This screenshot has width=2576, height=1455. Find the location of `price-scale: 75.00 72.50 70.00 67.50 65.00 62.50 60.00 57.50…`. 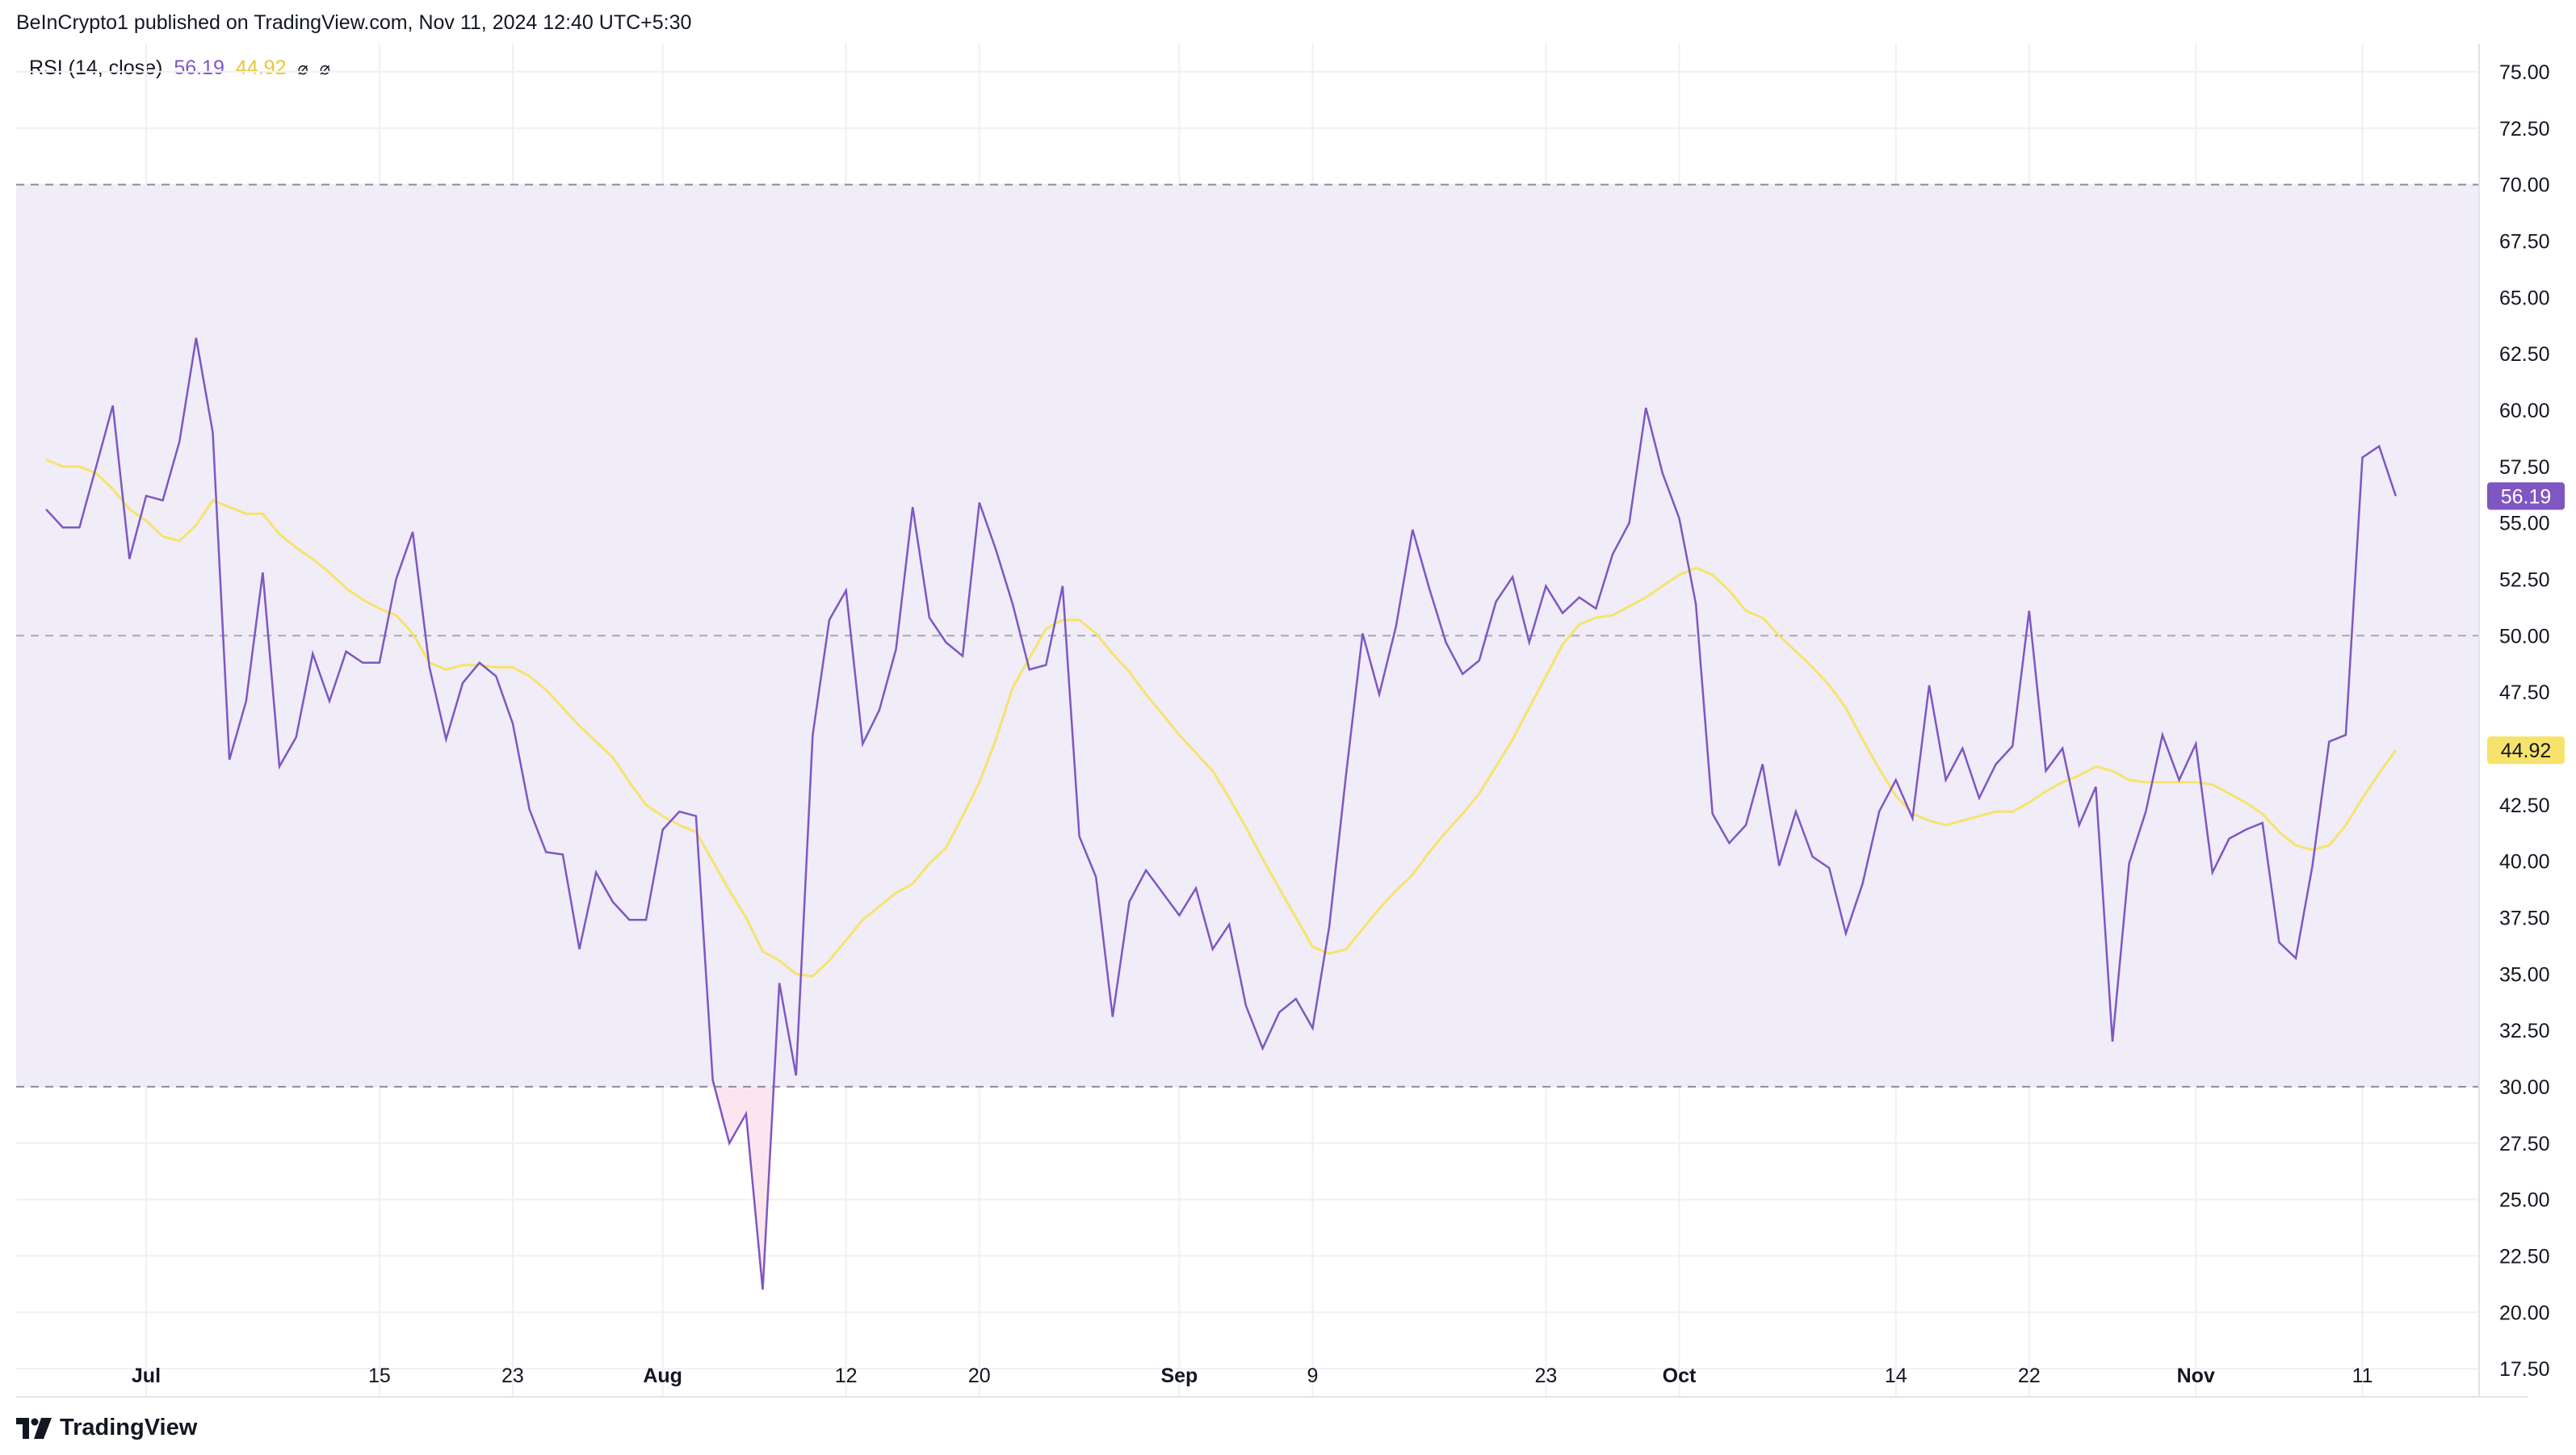

price-scale: 75.00 72.50 70.00 67.50 65.00 62.50 60.00 57.50… is located at coordinates (2524, 721).